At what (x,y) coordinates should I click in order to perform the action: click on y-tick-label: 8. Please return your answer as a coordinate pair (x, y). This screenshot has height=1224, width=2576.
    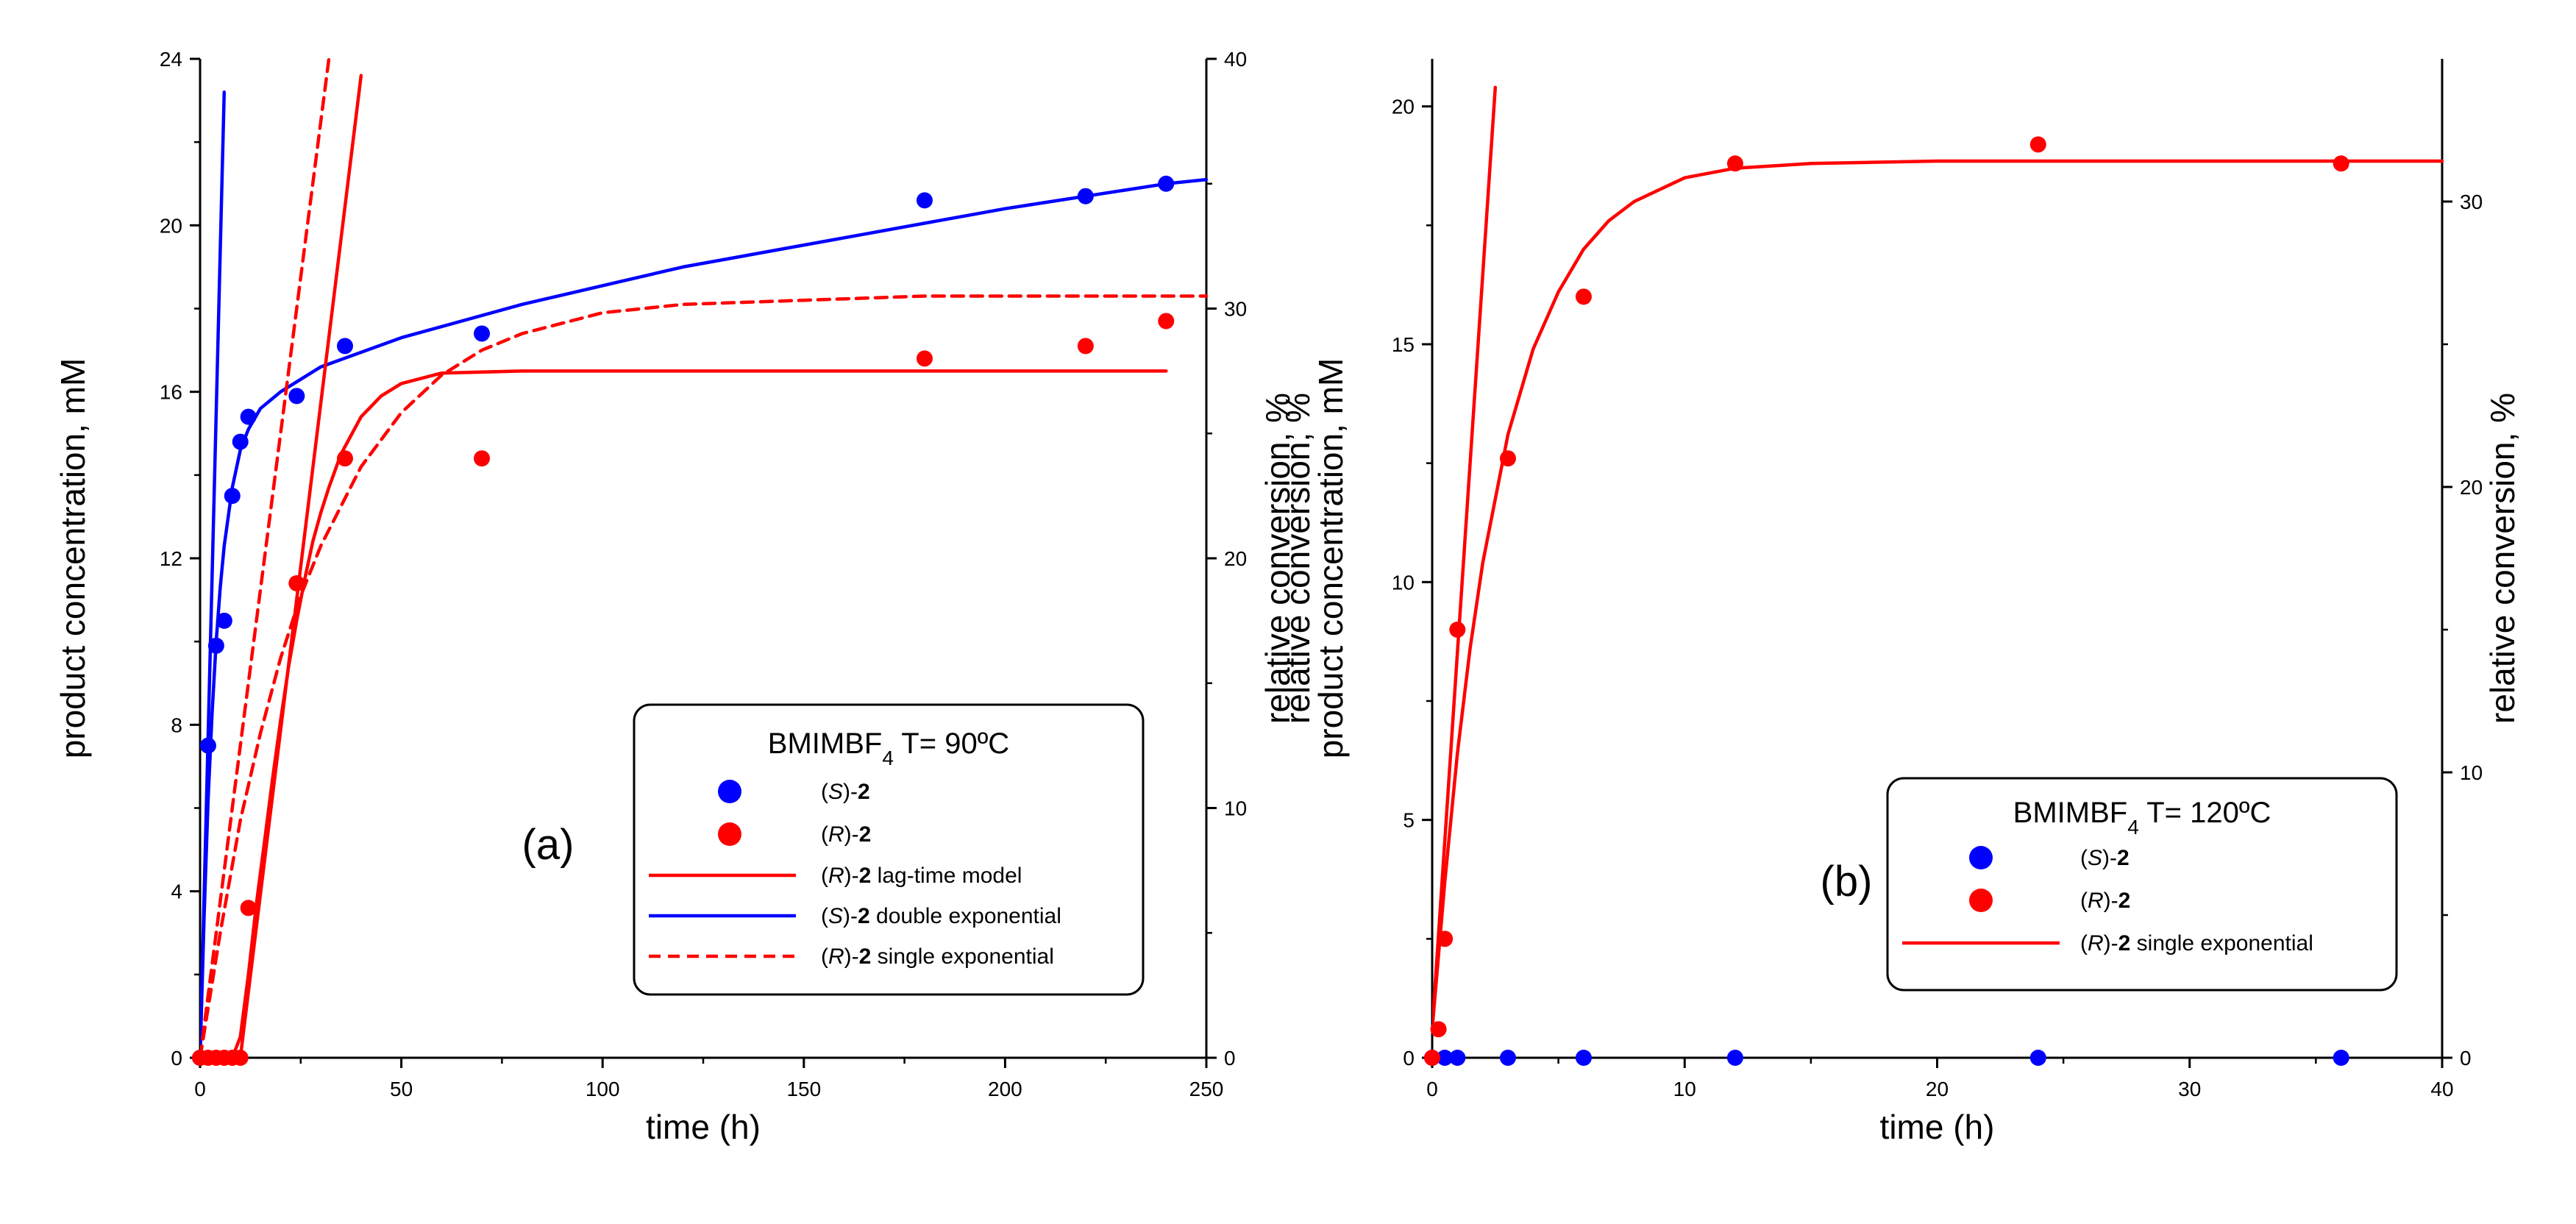
    Looking at the image, I should click on (176, 725).